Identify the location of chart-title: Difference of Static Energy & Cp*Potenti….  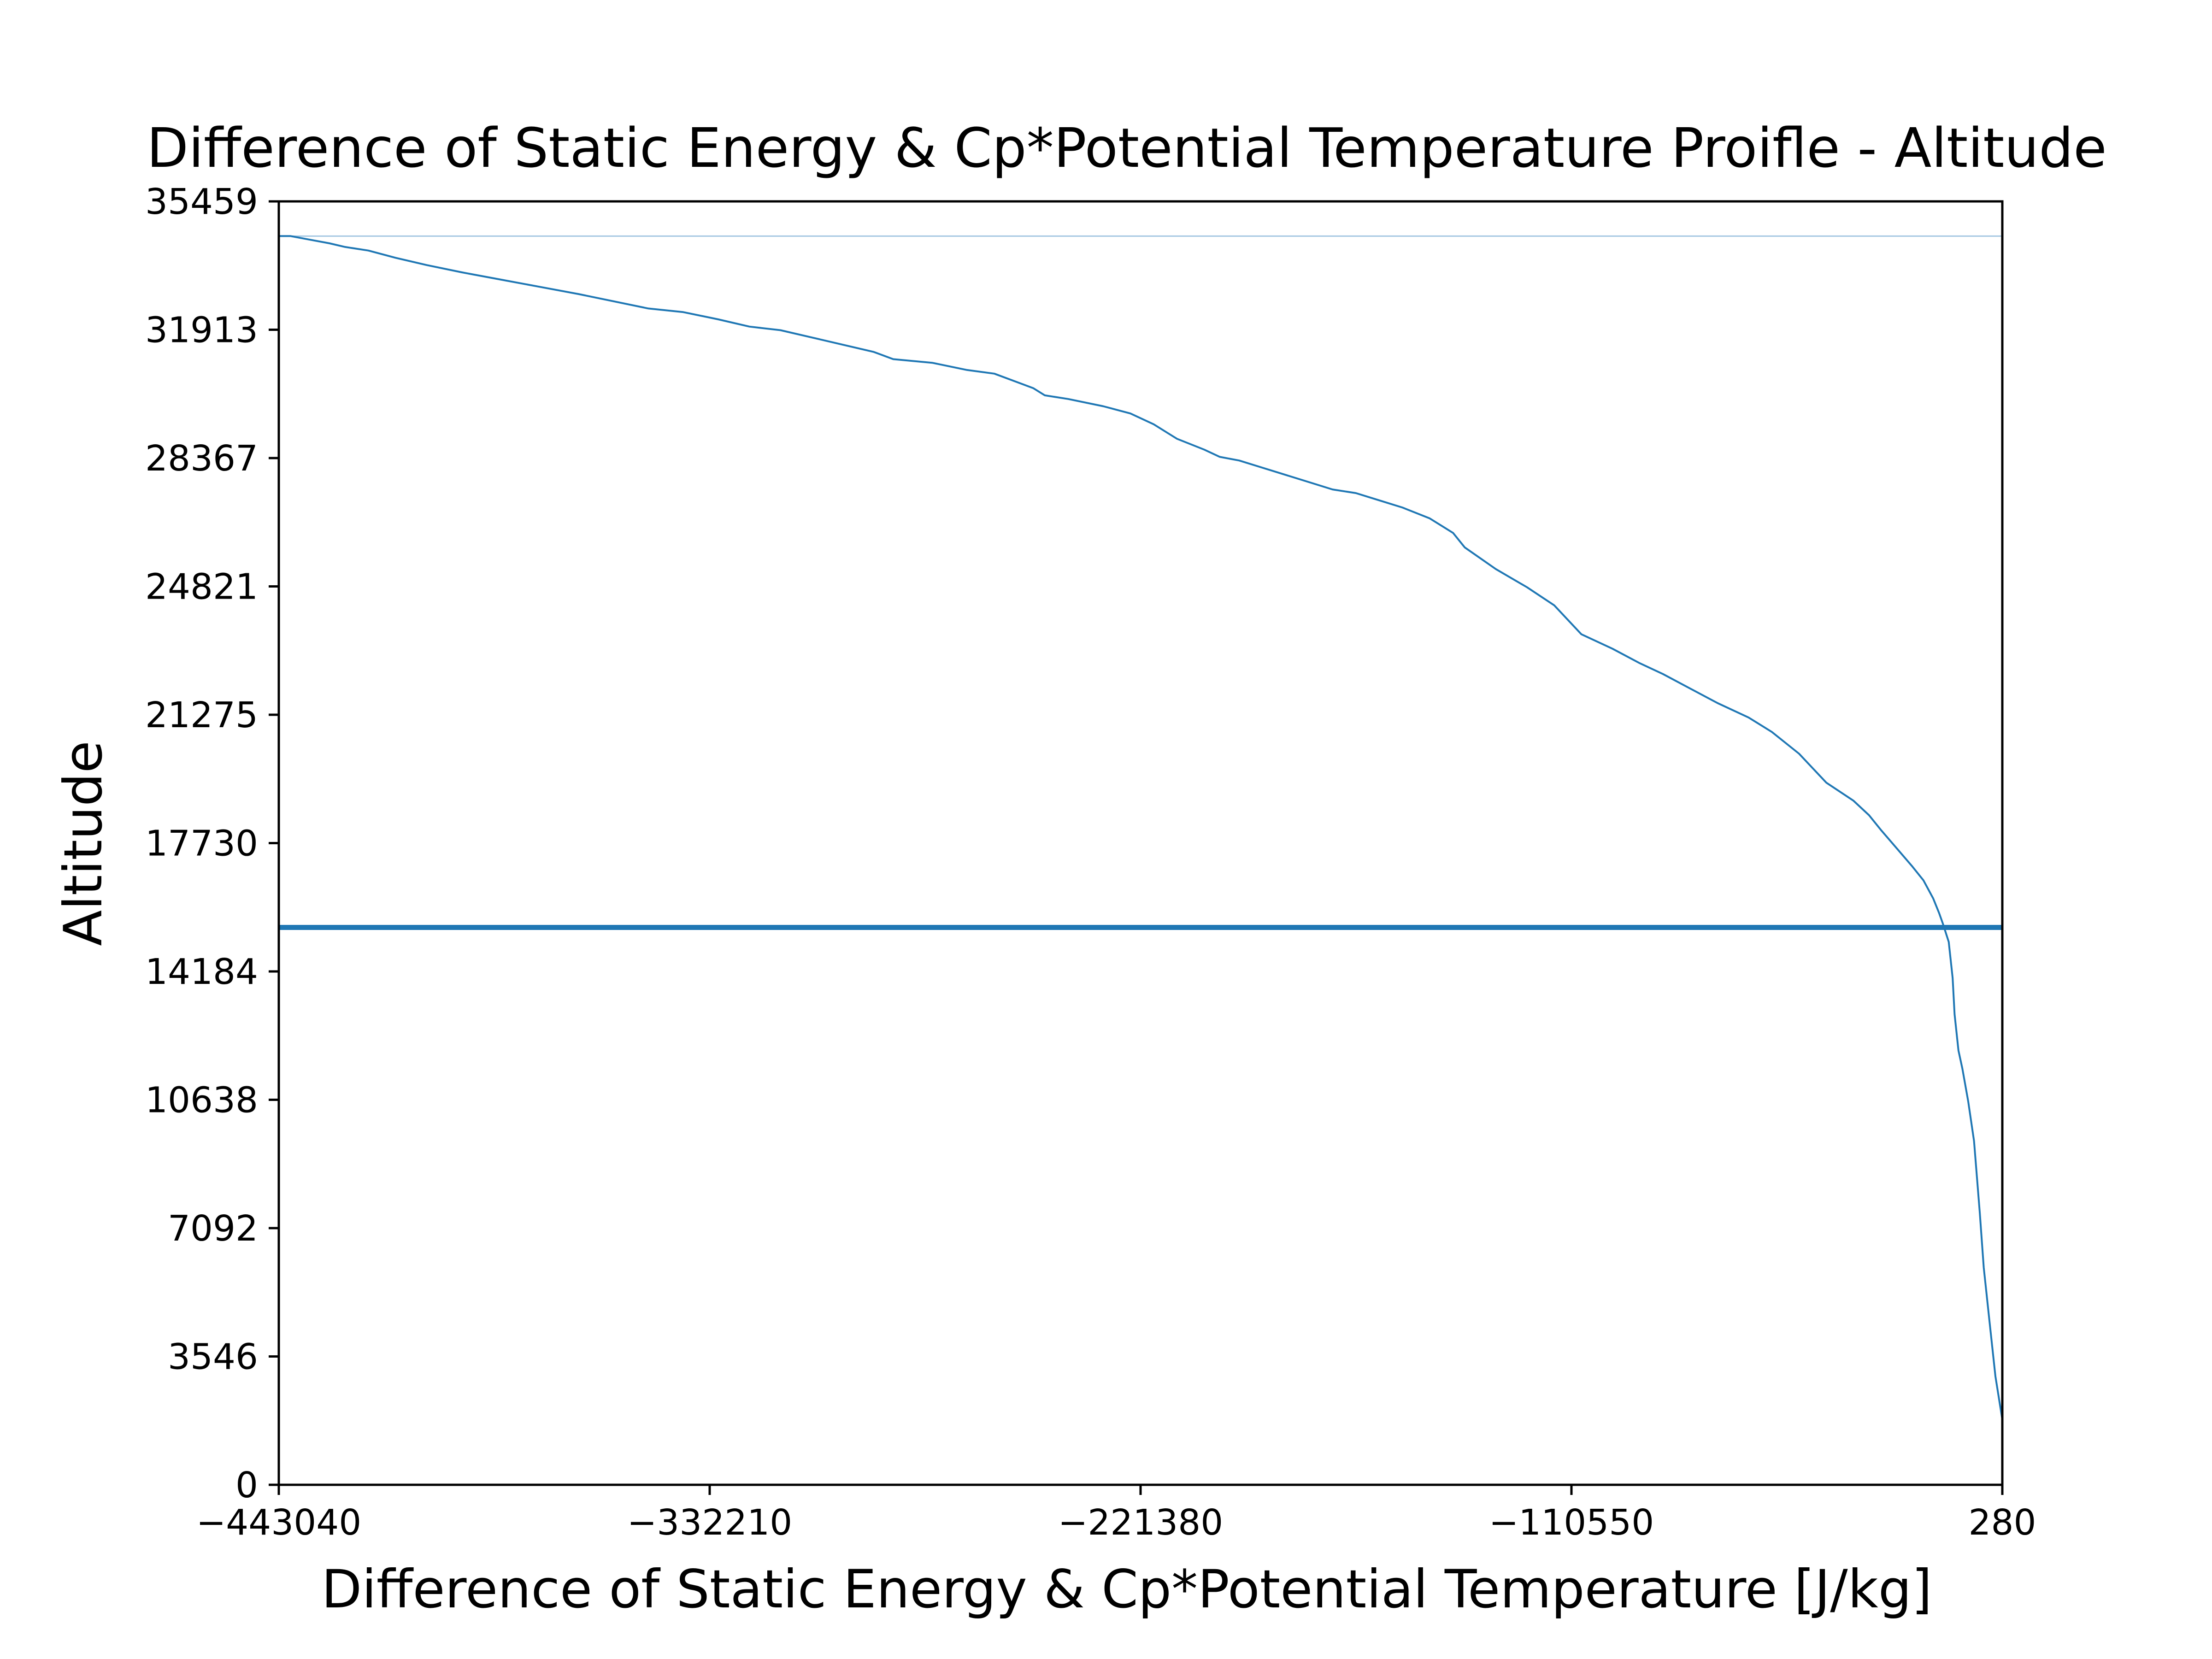
(1126, 148).